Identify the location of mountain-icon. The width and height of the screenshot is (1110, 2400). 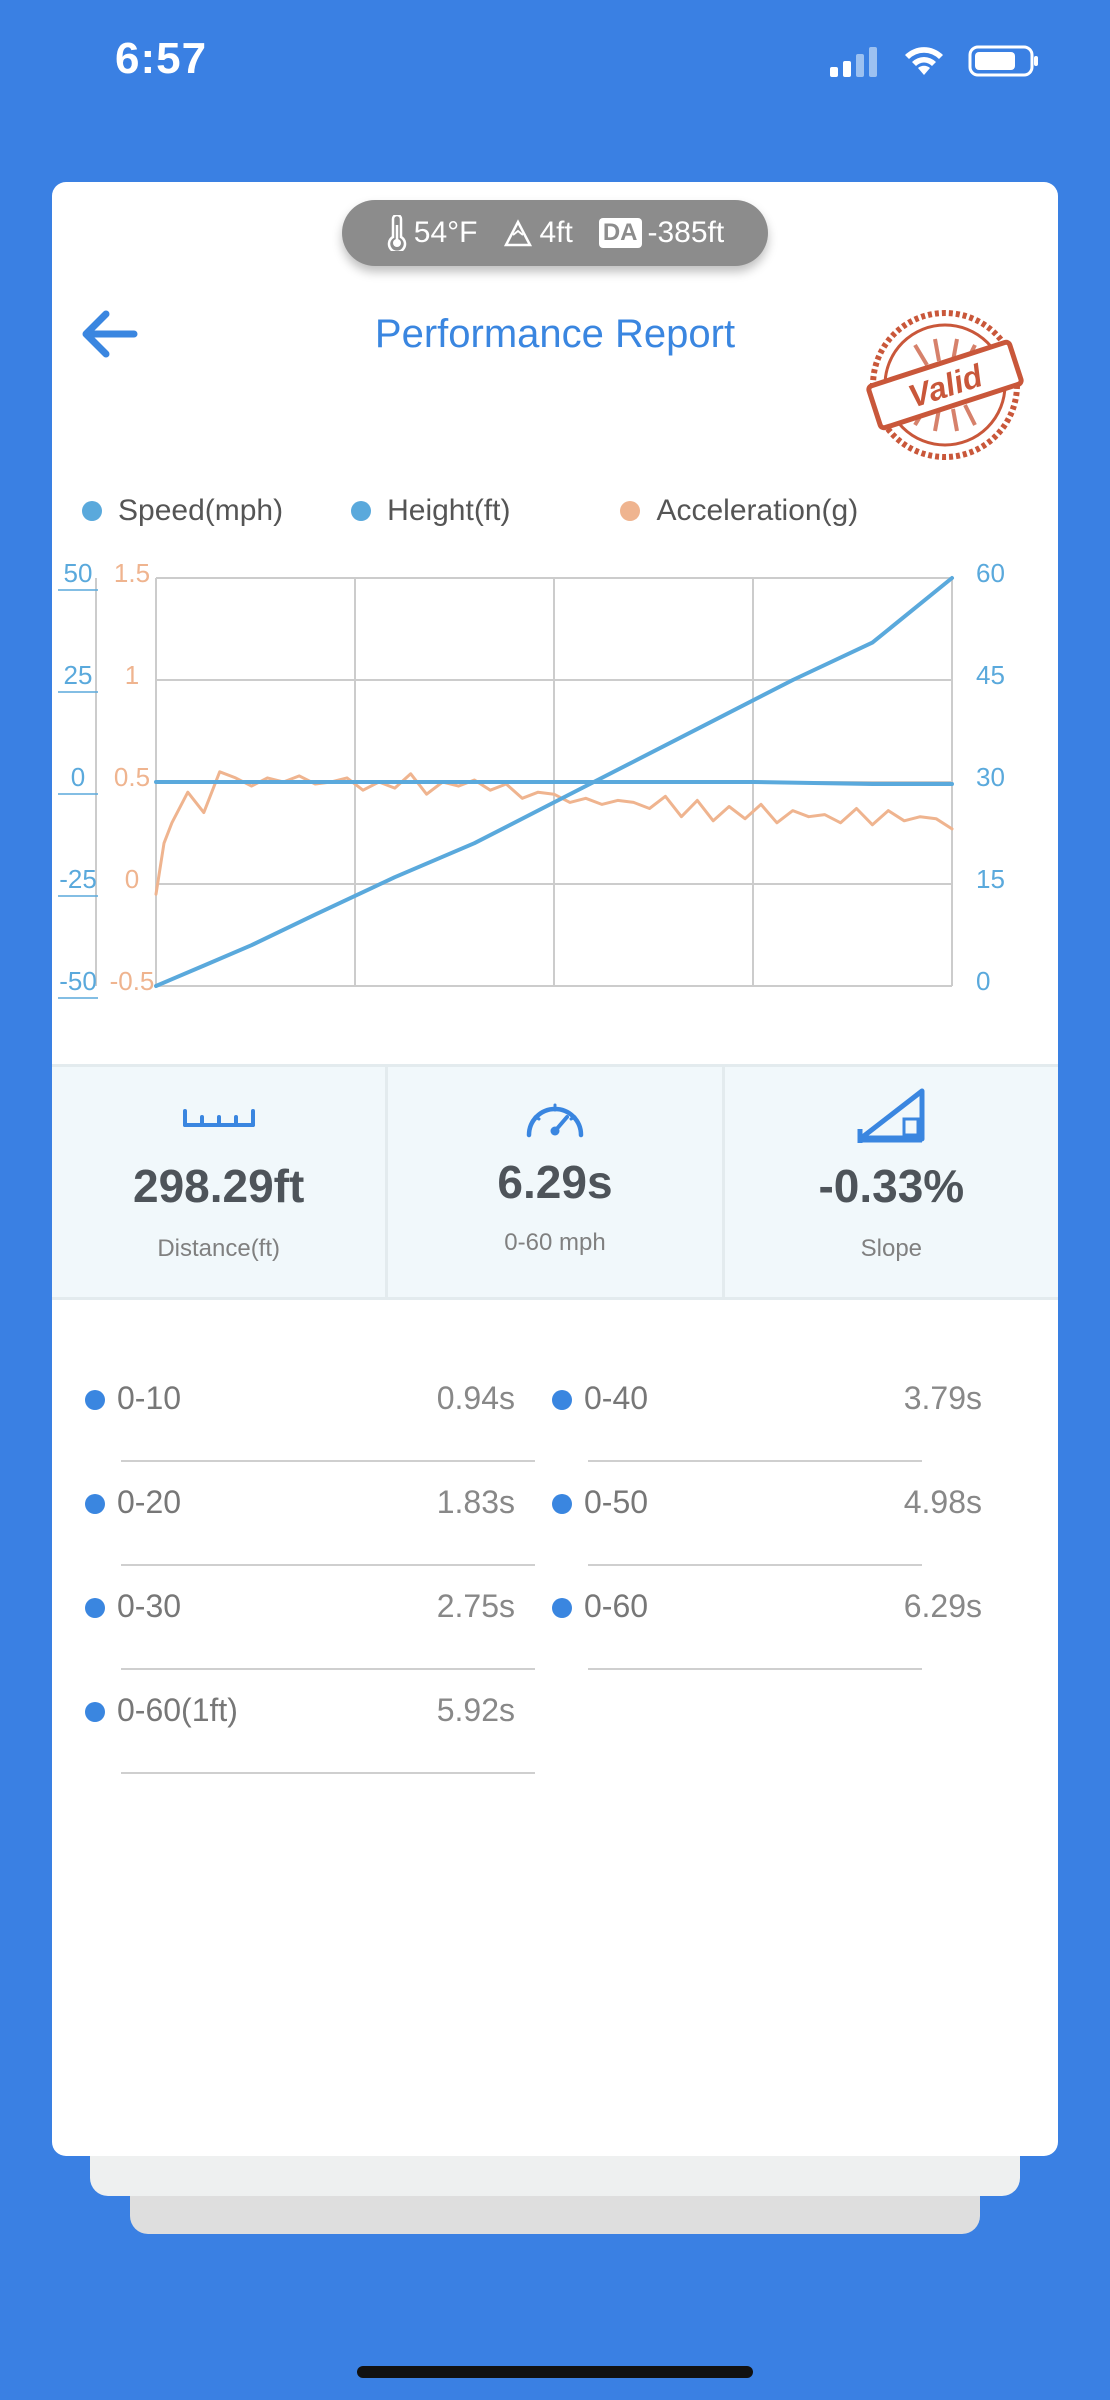
(518, 233).